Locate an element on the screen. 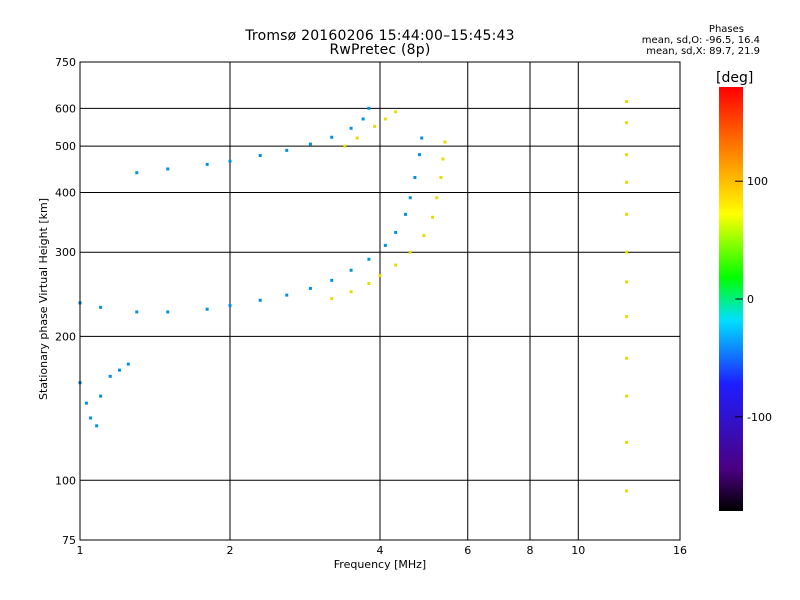  y-tick-label: 100 is located at coordinates (65, 480).